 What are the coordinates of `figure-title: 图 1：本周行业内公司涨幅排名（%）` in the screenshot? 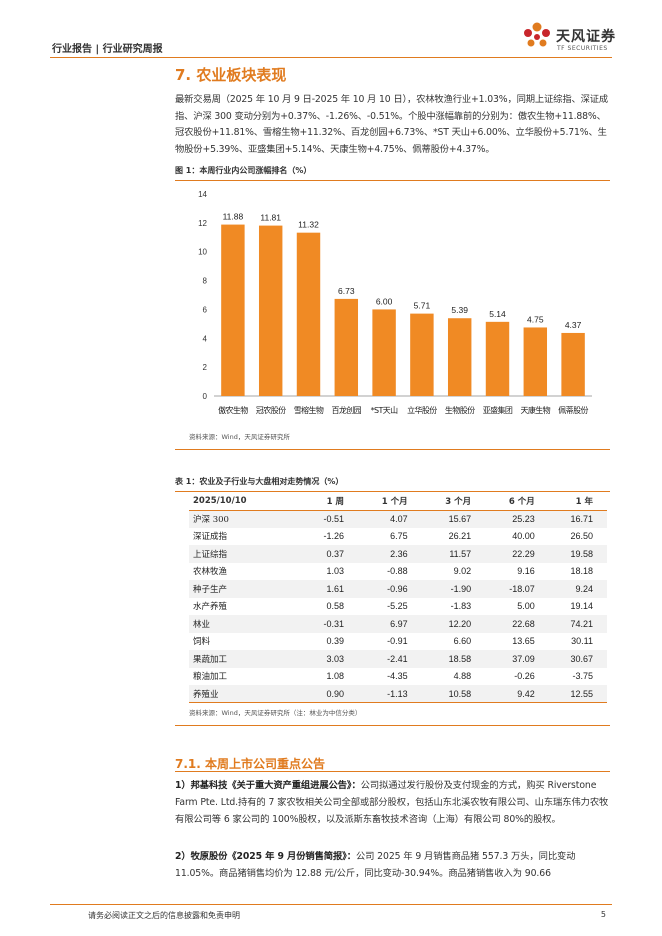 It's located at (392, 173).